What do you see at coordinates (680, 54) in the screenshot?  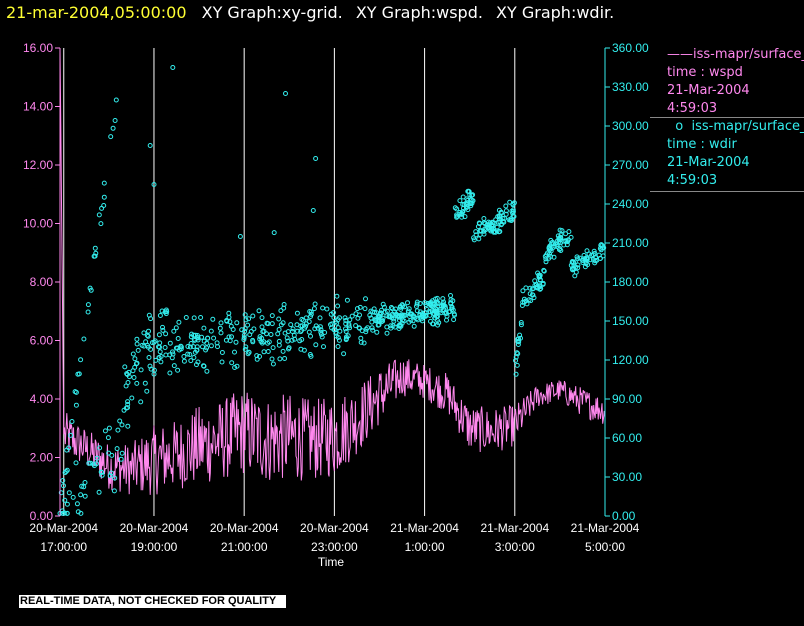 I see `legend-wspd-line-swatch: ——` at bounding box center [680, 54].